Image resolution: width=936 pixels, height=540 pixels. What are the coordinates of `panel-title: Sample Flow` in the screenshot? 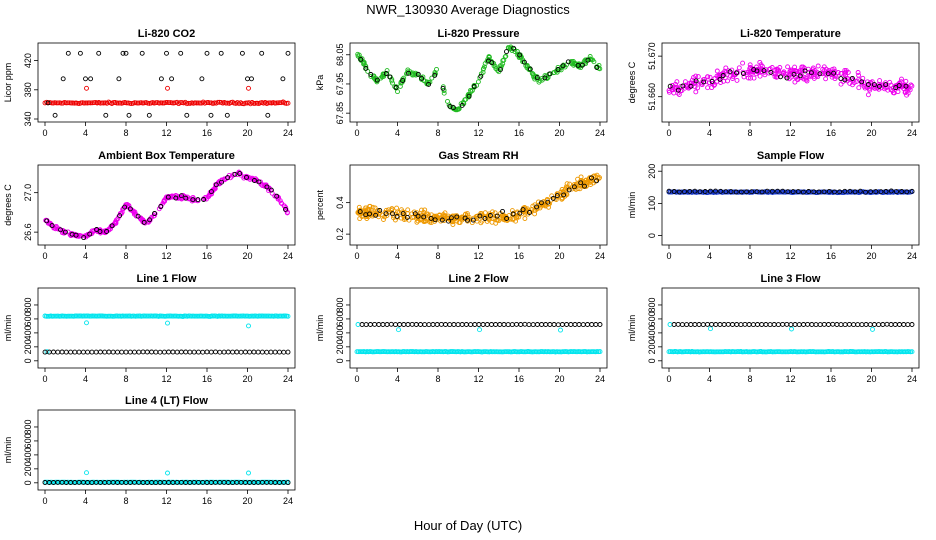 It's located at (791, 156).